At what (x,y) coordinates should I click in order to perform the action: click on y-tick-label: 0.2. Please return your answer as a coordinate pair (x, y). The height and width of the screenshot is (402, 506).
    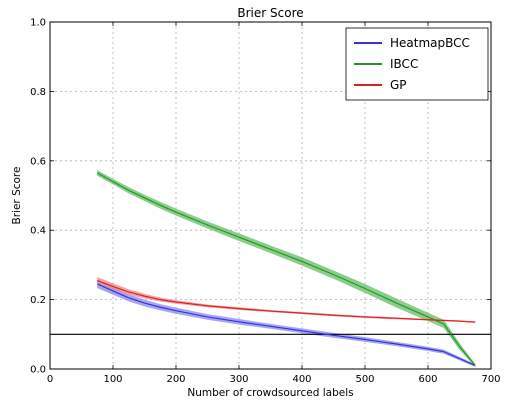
    Looking at the image, I should click on (38, 300).